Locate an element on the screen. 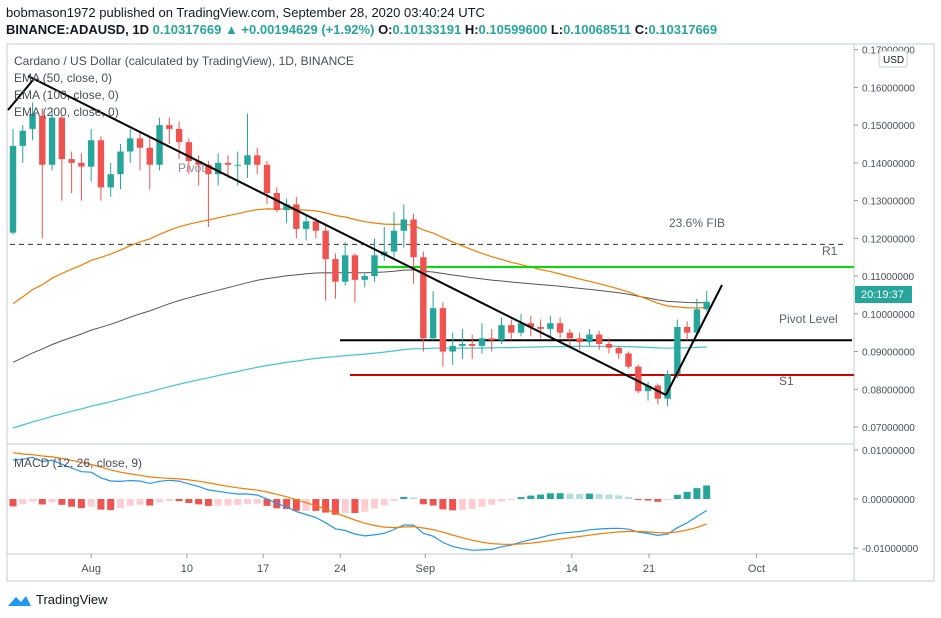  price-tick-label: 0.14000000 is located at coordinates (888, 164).